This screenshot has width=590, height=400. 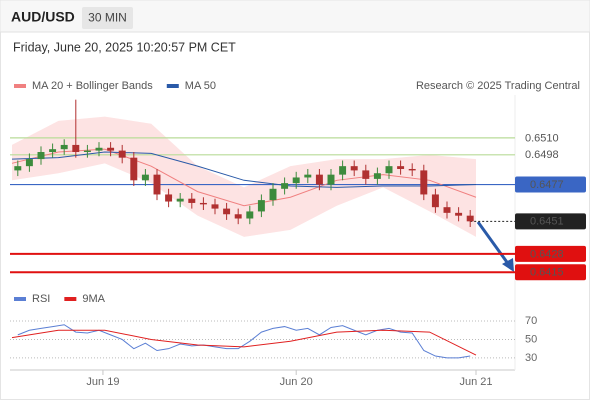 I want to click on credit: Research © 2025 Trading Central, so click(x=498, y=86).